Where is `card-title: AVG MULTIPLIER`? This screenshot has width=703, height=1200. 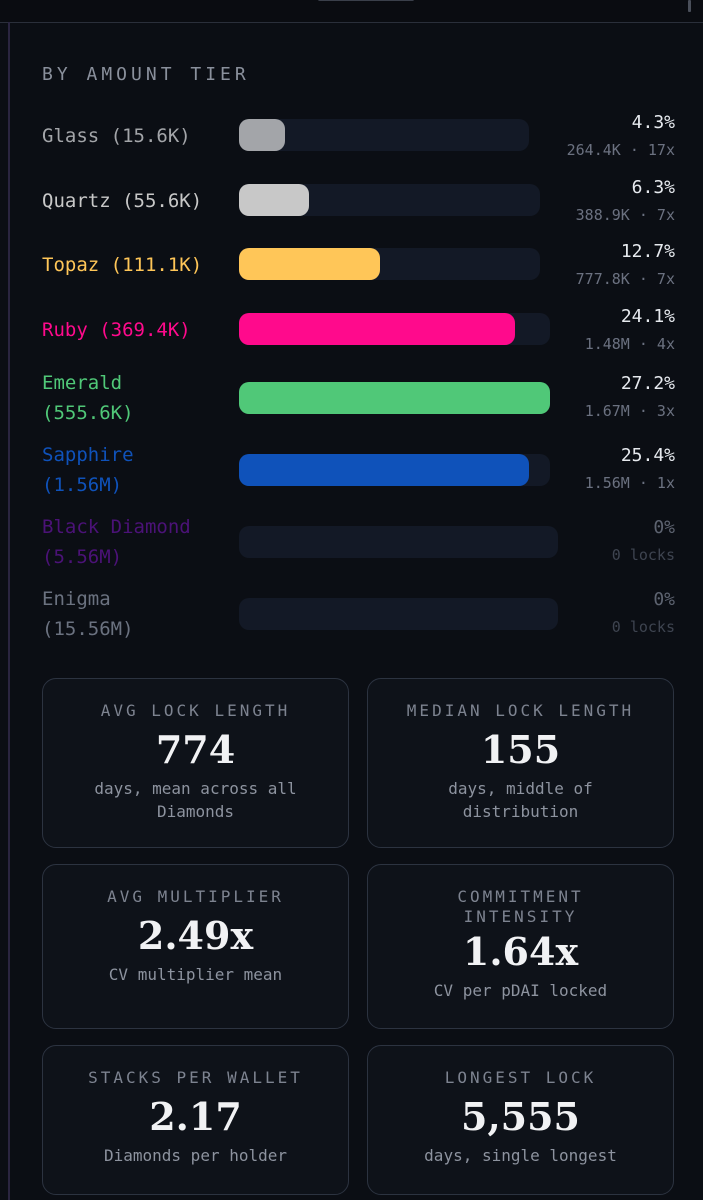 card-title: AVG MULTIPLIER is located at coordinates (195, 896).